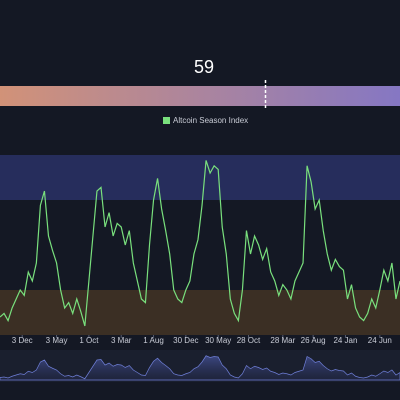  I want to click on gauge-bar, so click(200, 96).